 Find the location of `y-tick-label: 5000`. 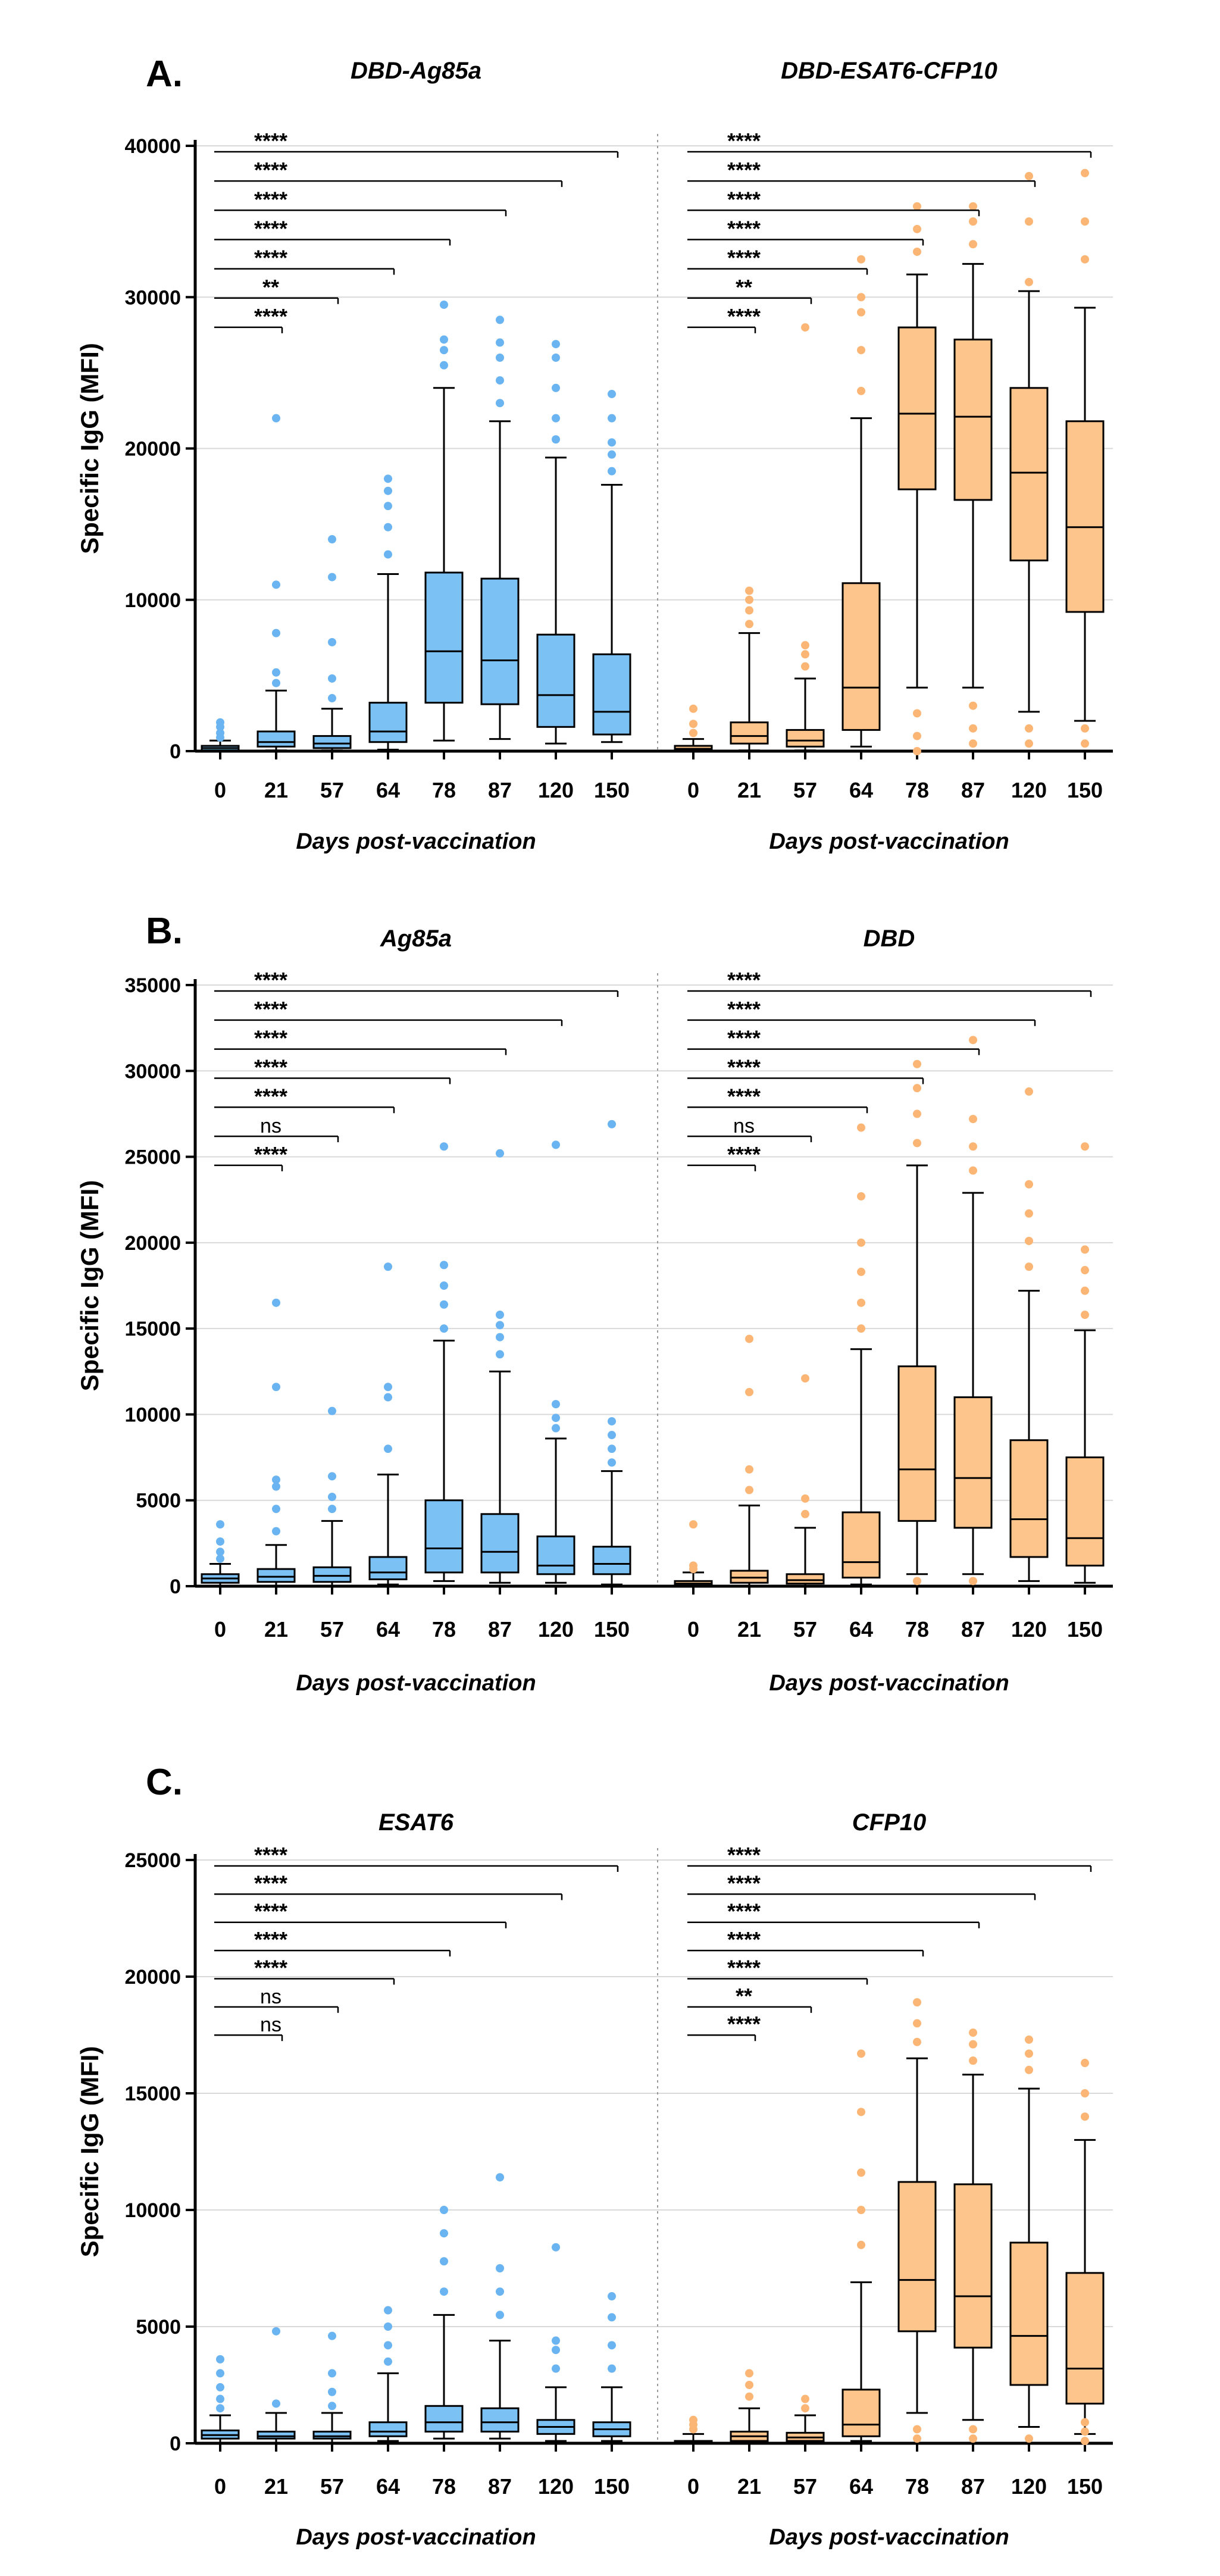

y-tick-label: 5000 is located at coordinates (158, 1501).